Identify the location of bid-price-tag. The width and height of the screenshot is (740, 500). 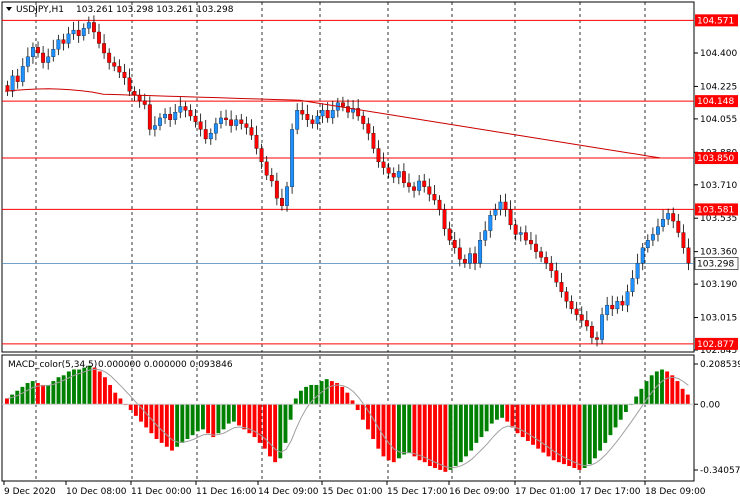
(716, 263).